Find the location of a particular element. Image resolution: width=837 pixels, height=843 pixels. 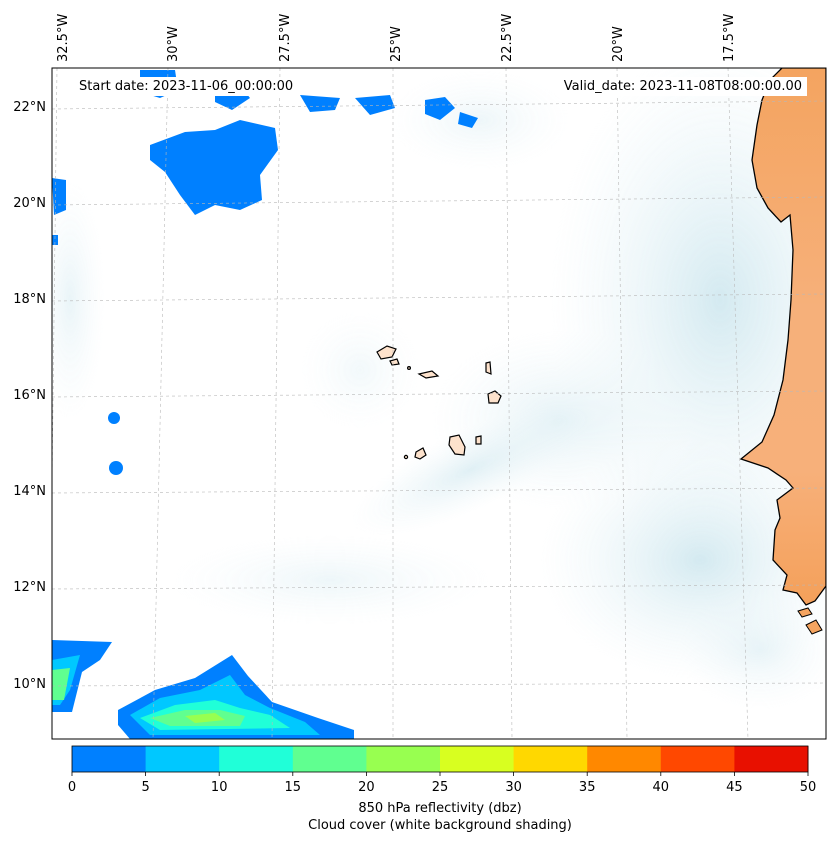

lat-label: 14°N is located at coordinates (29, 491).